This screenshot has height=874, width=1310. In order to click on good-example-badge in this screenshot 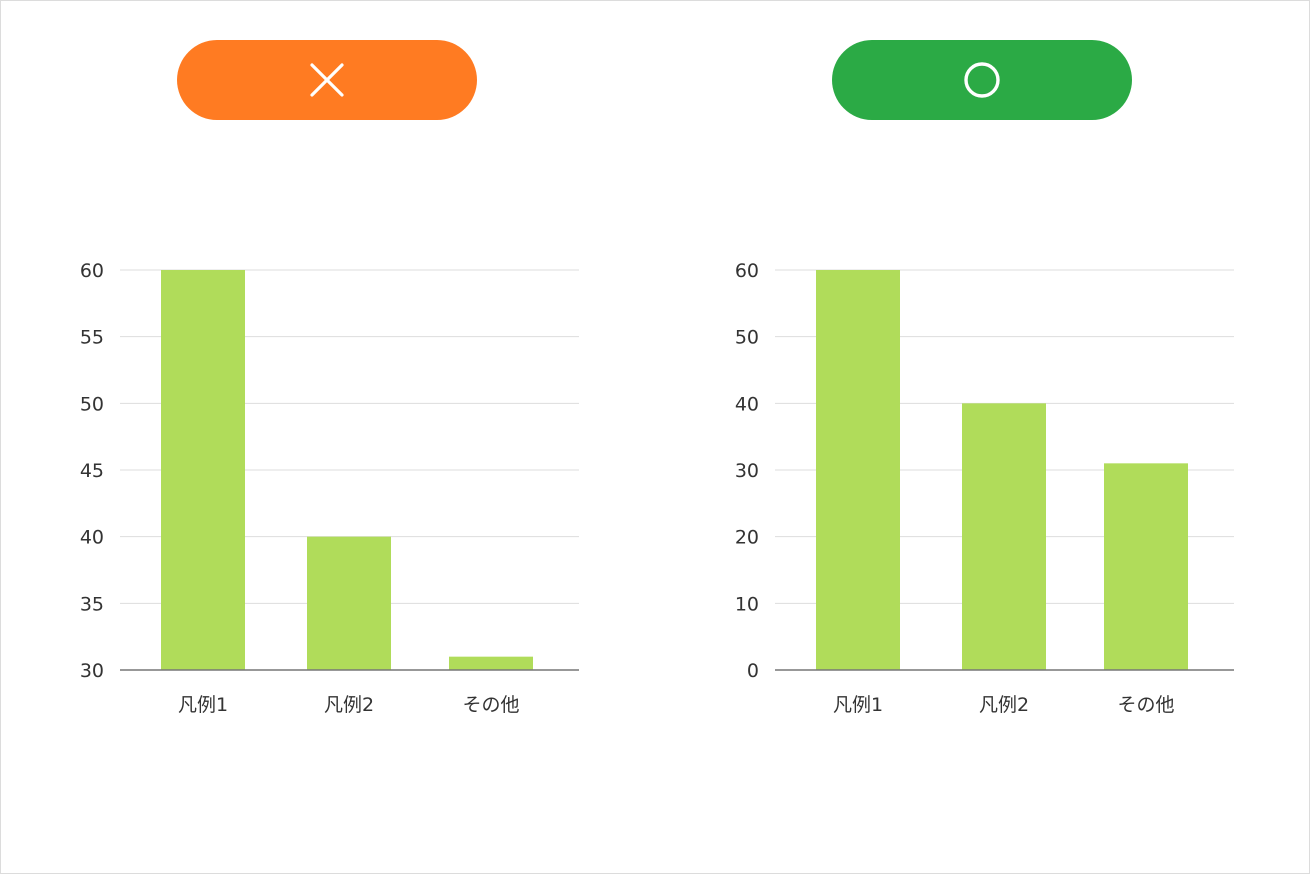, I will do `click(982, 80)`.